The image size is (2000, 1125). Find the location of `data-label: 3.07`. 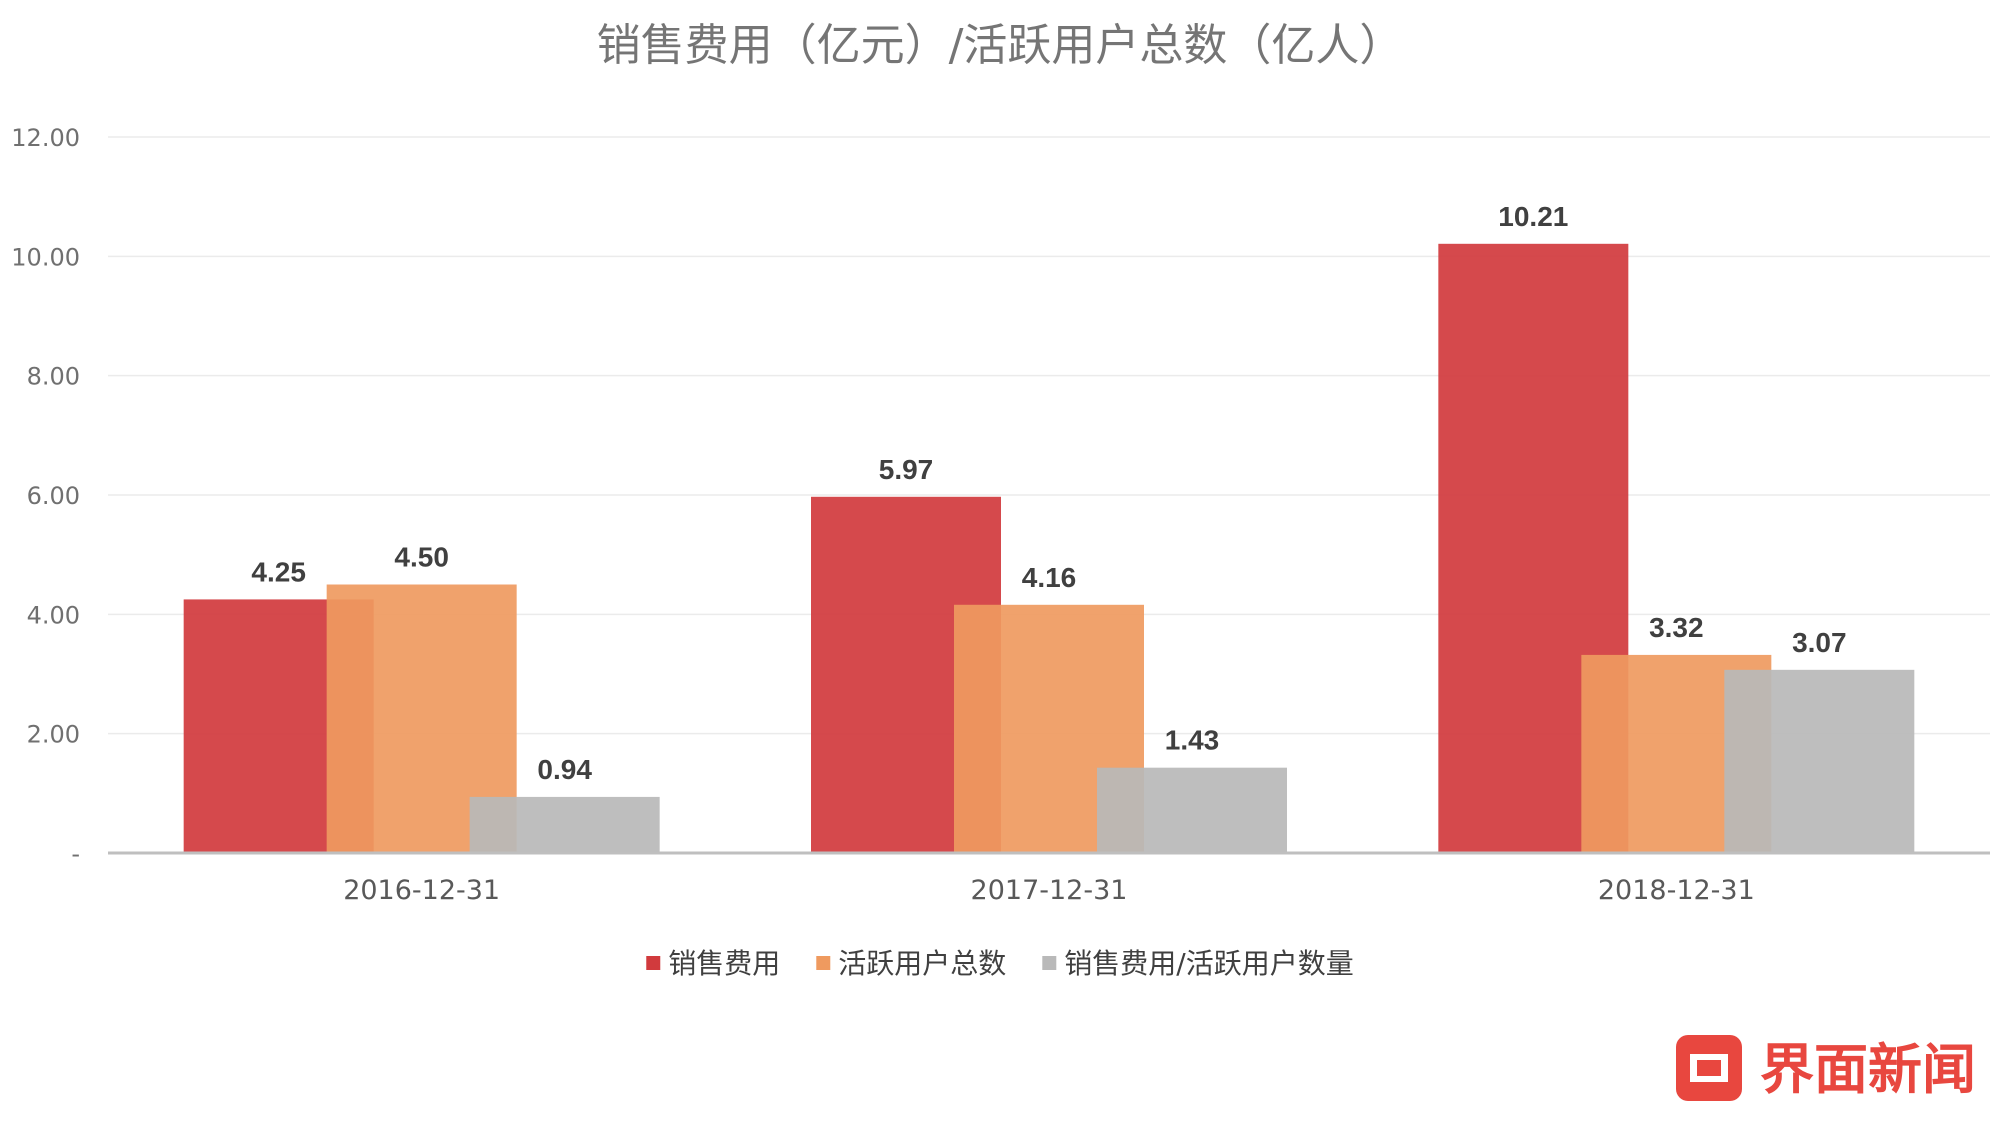

data-label: 3.07 is located at coordinates (1819, 642).